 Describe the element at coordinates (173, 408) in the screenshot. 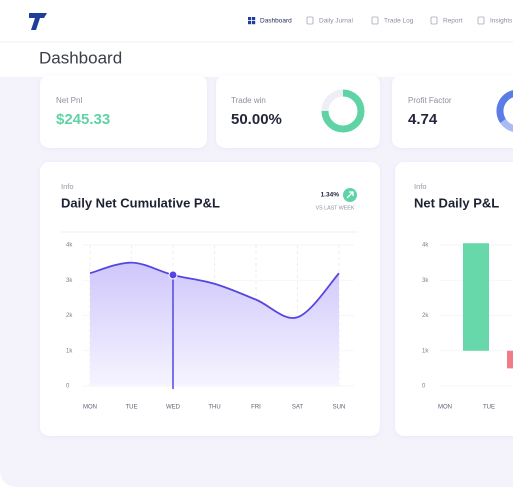

I see `x-tick-label: WED` at that location.